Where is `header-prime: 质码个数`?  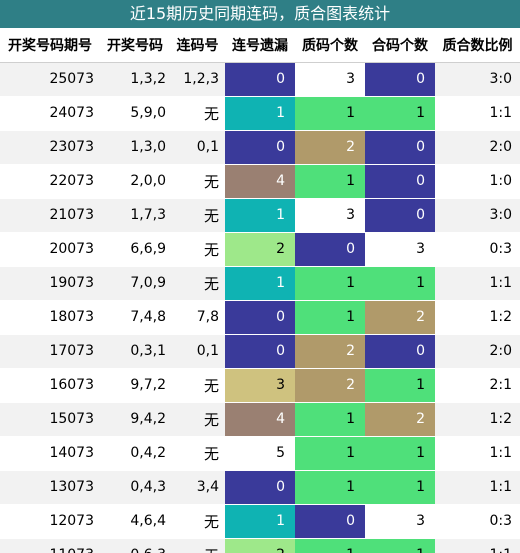
header-prime: 质码个数 is located at coordinates (330, 45).